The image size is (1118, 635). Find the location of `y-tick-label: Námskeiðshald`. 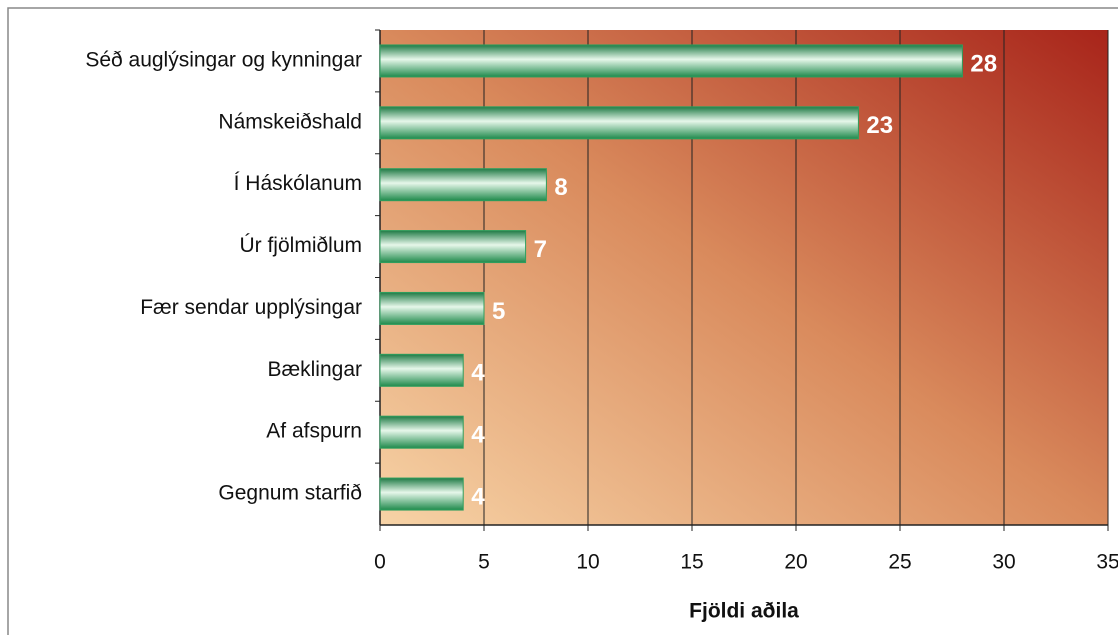

y-tick-label: Námskeiðshald is located at coordinates (290, 121).